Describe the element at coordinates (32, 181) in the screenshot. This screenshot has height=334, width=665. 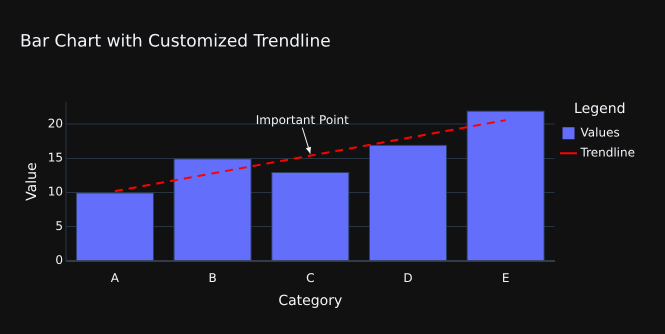
I see `y-axis-title: Value` at that location.